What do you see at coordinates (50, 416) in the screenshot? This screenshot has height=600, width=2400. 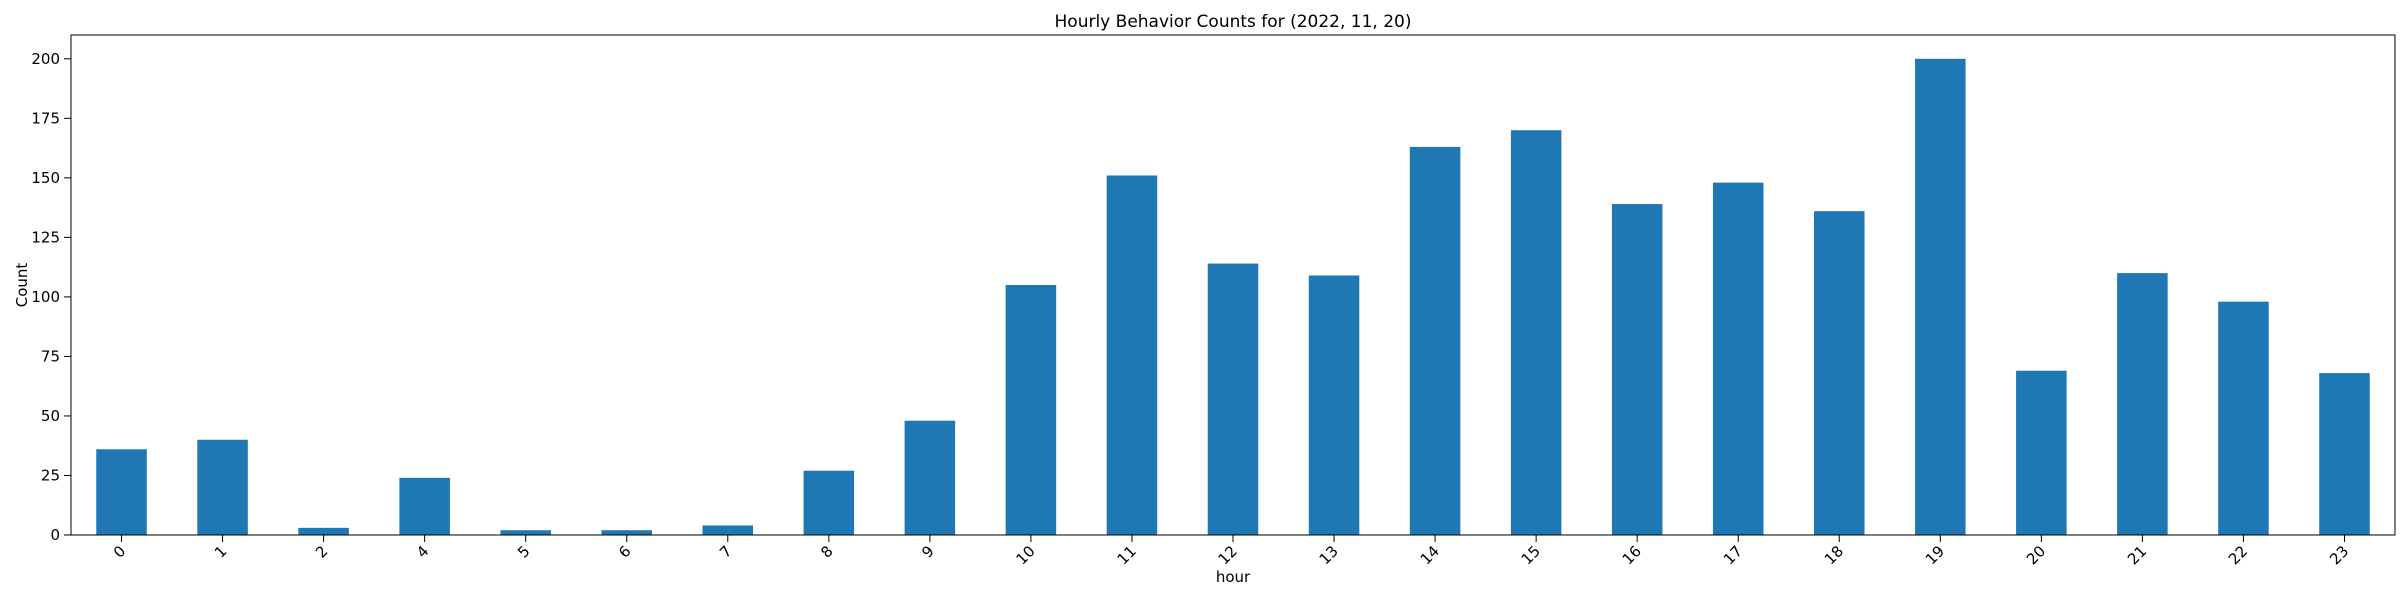 I see `y-tick-label: 50` at bounding box center [50, 416].